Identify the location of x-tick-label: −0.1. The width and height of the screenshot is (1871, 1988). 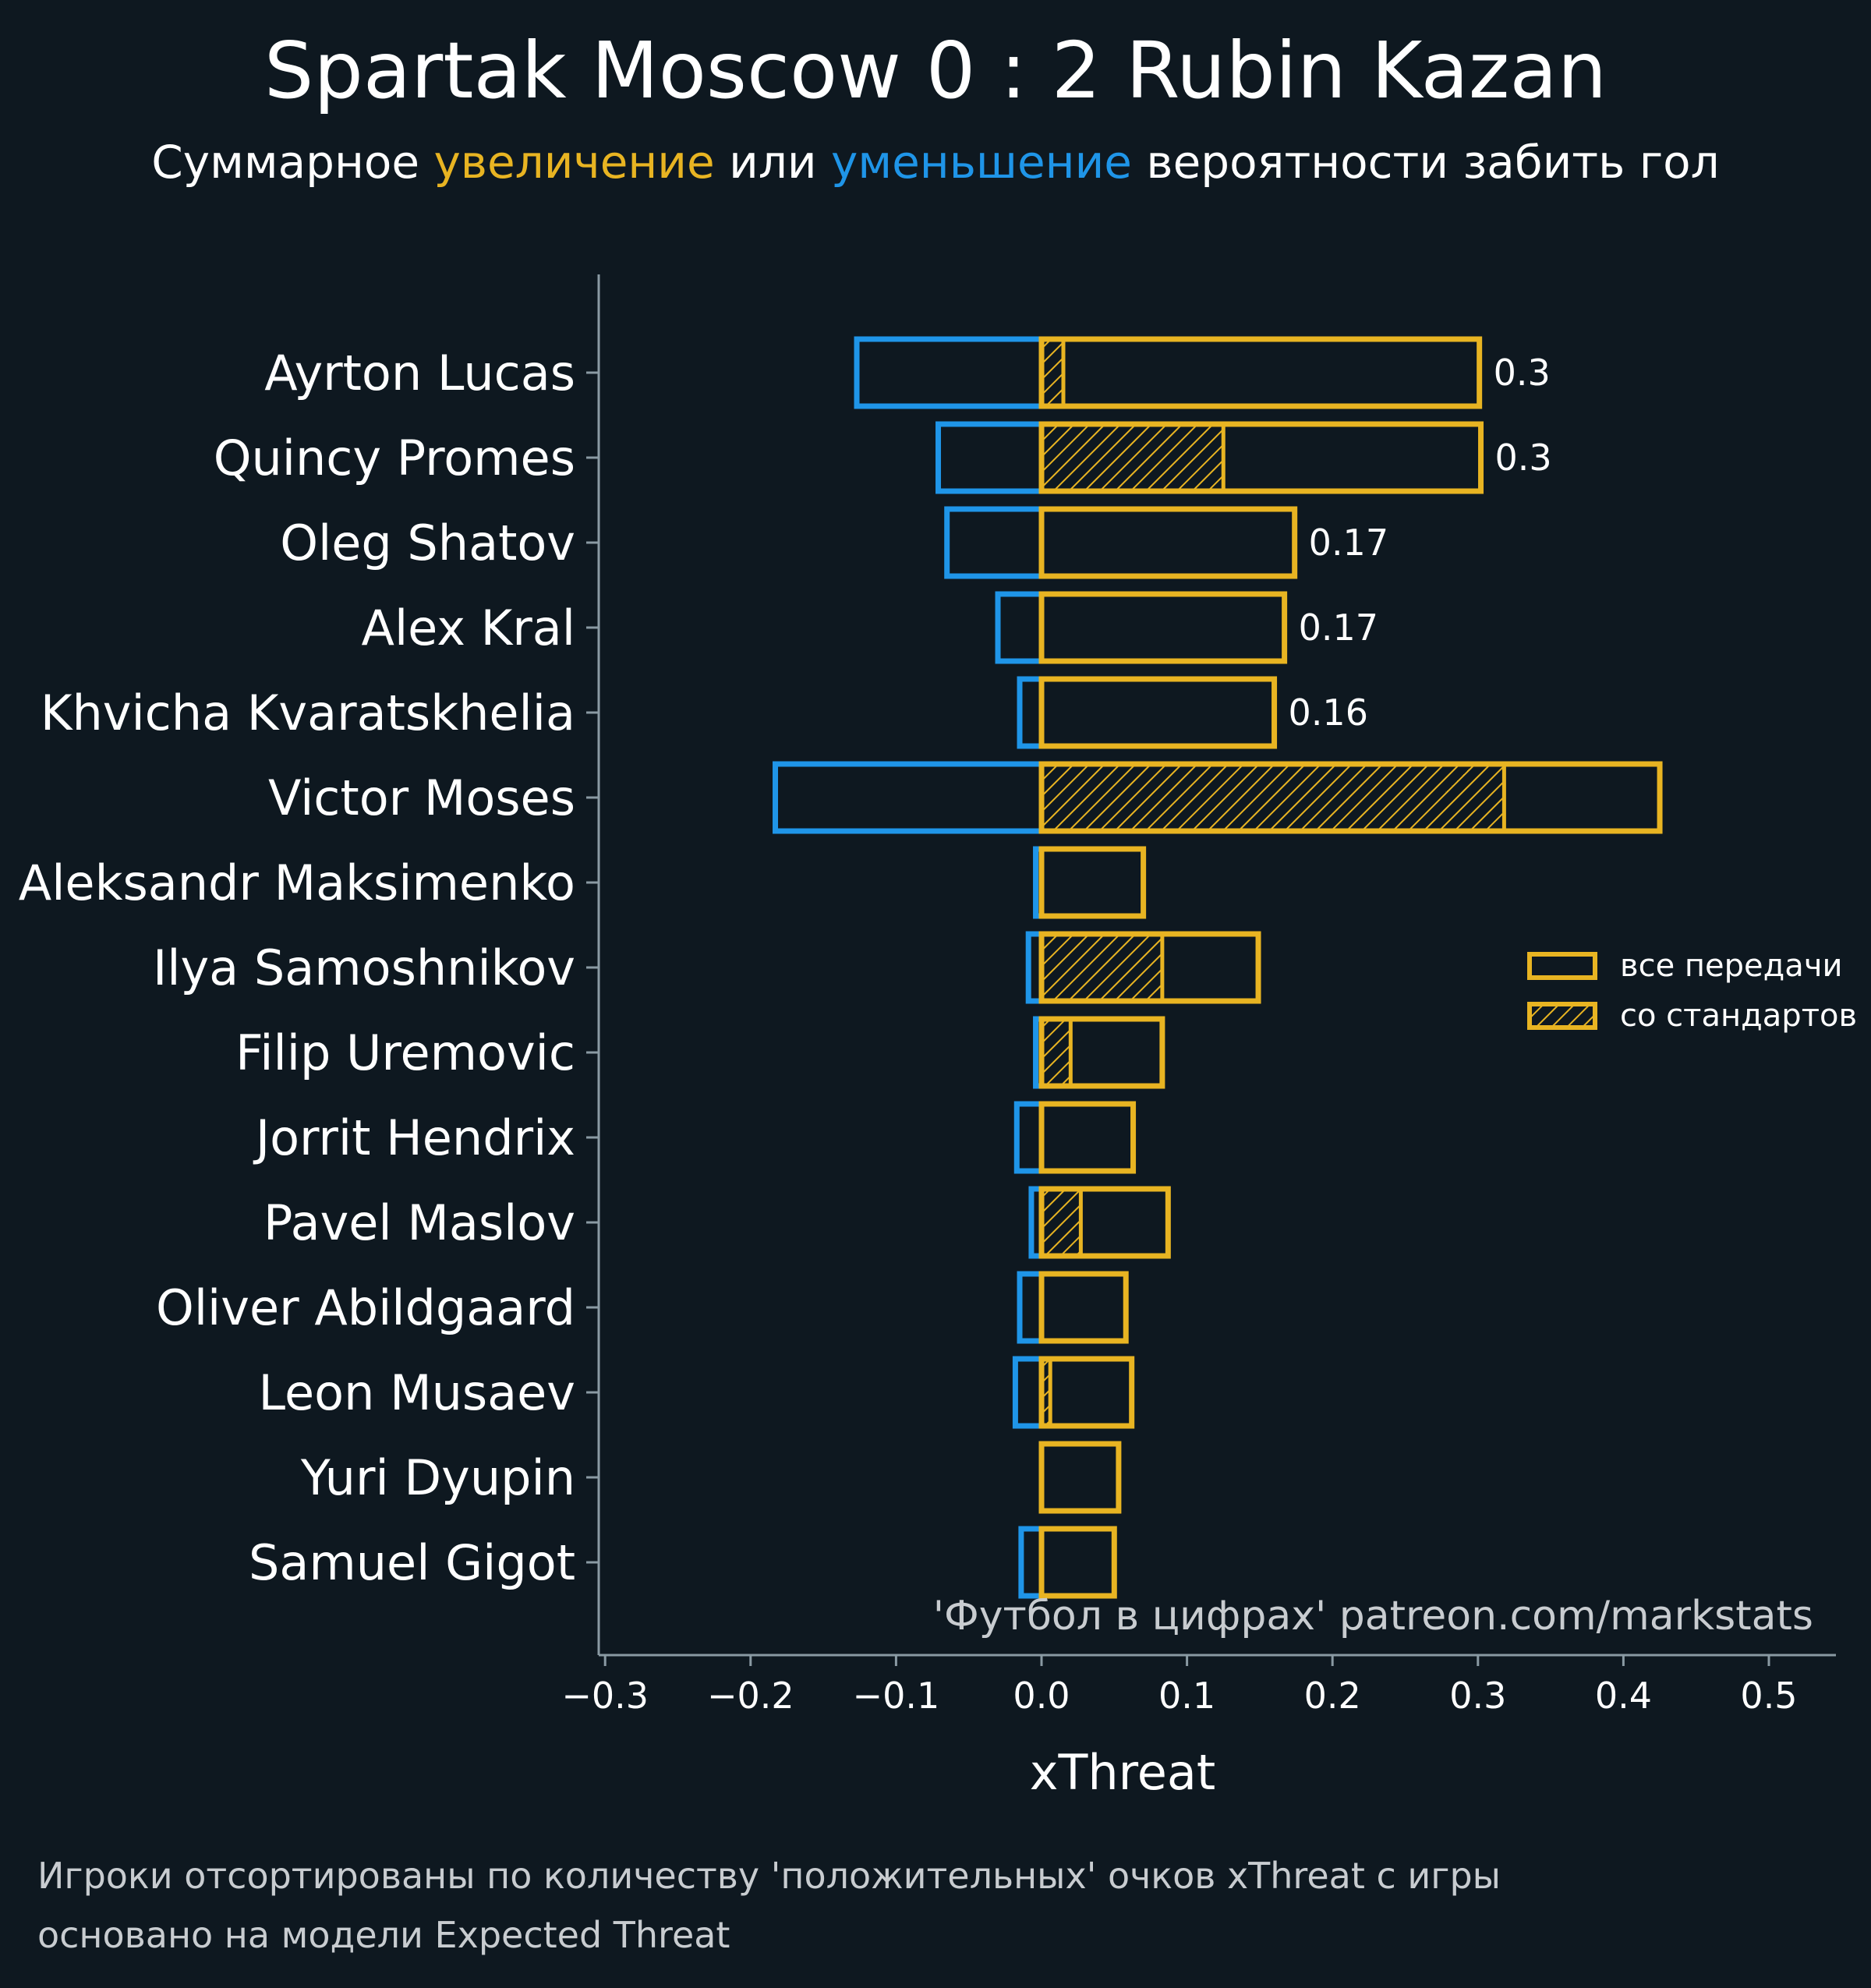
(896, 1696).